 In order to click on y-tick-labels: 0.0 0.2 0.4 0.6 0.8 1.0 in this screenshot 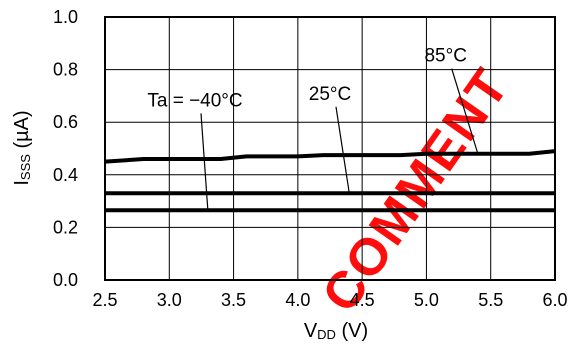, I will do `click(65, 148)`.